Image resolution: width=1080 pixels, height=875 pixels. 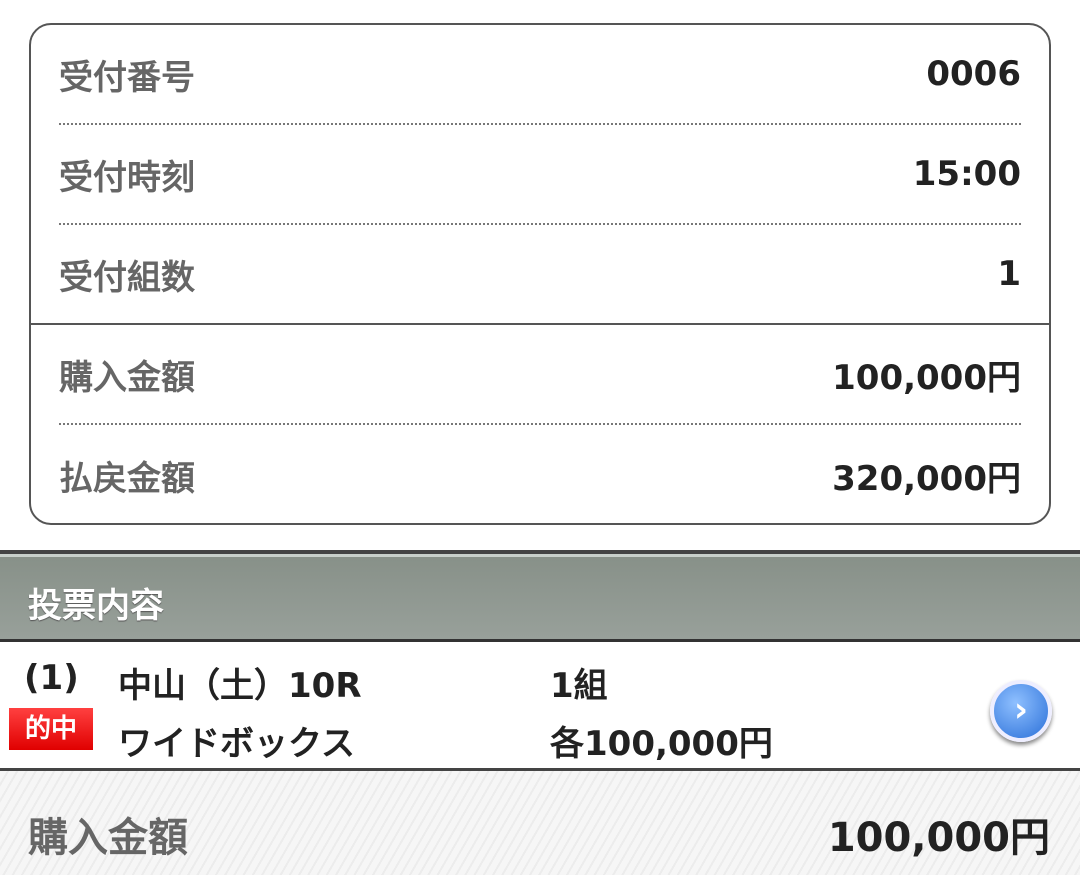 I want to click on receipt-count-row: 受付組数 1, so click(x=540, y=275).